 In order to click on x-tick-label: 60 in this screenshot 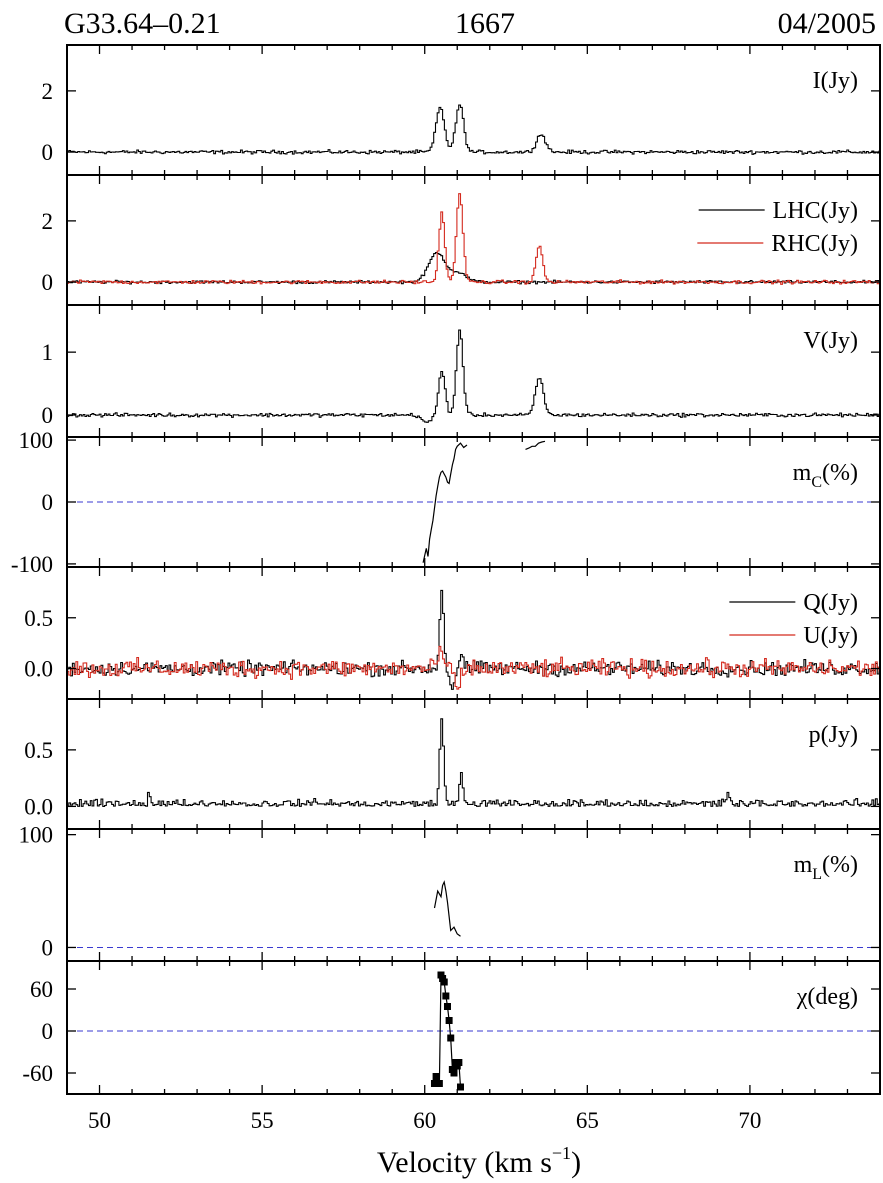, I will do `click(424, 1120)`.